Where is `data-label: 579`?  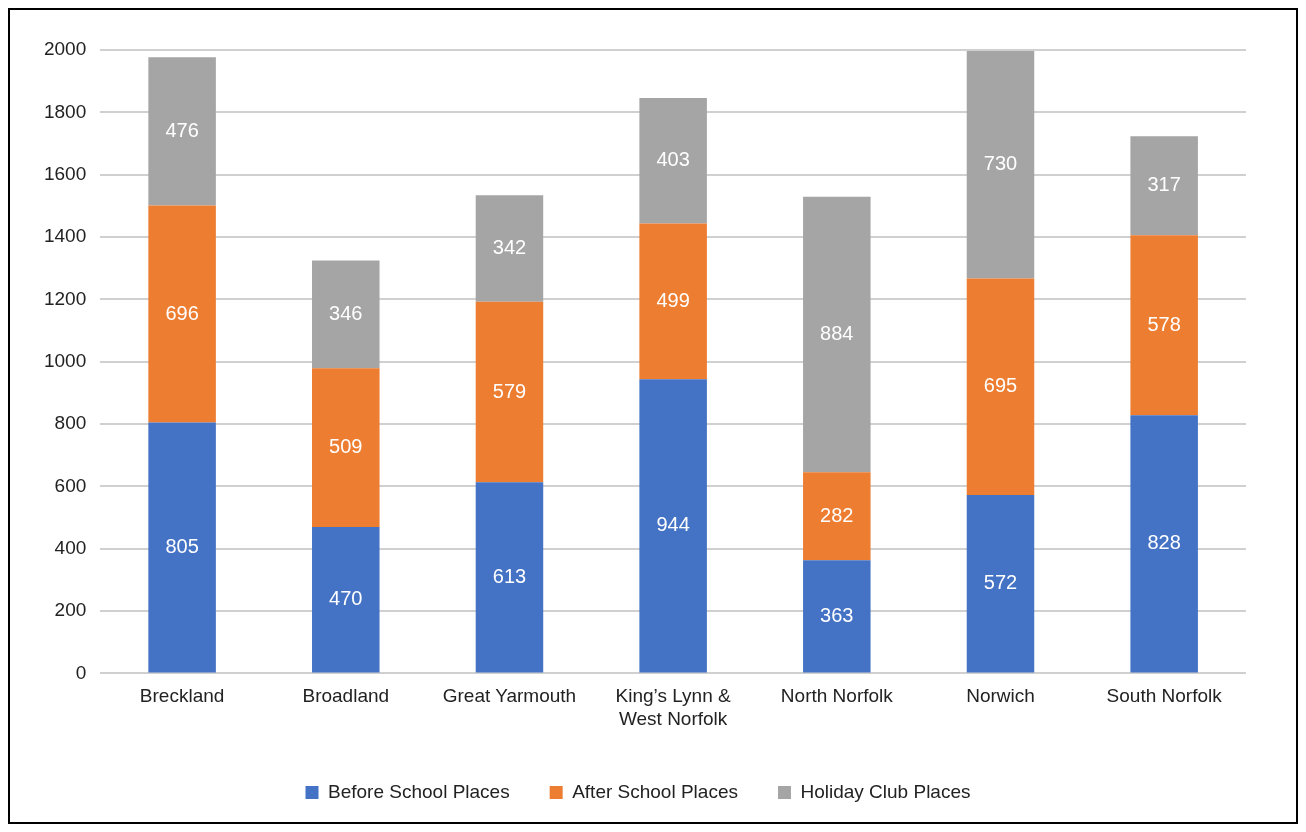
data-label: 579 is located at coordinates (509, 390).